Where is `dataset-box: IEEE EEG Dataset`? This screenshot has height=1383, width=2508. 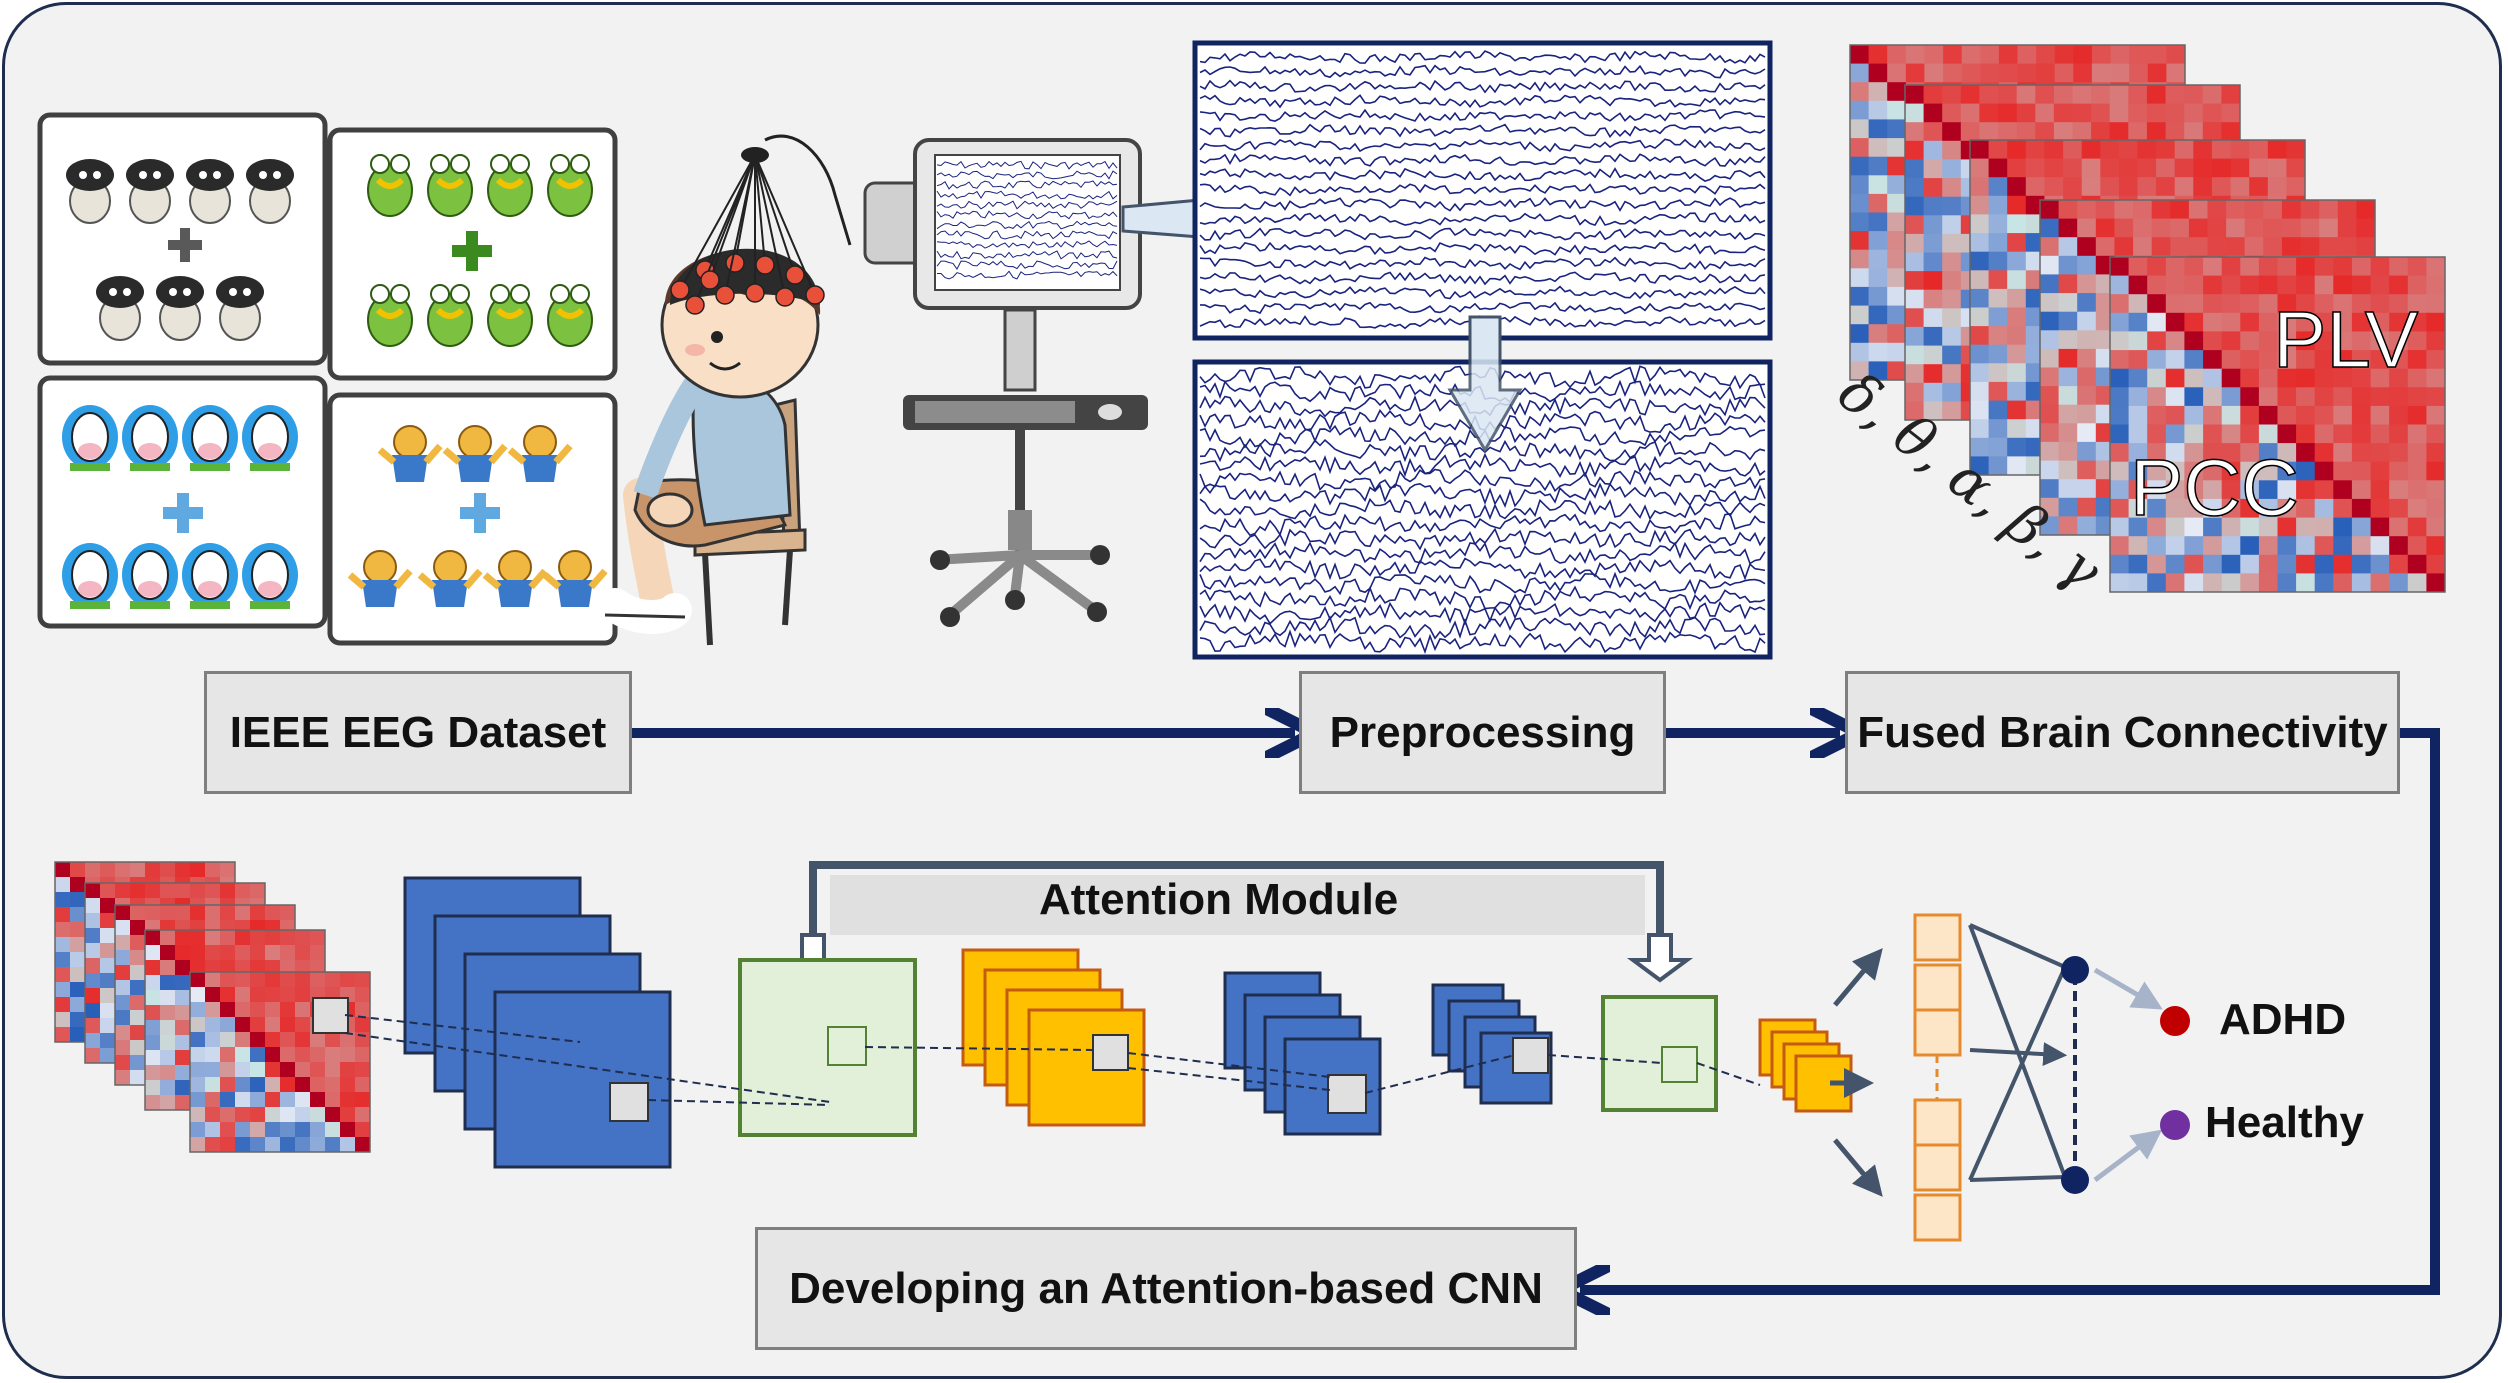
dataset-box: IEEE EEG Dataset is located at coordinates (418, 732).